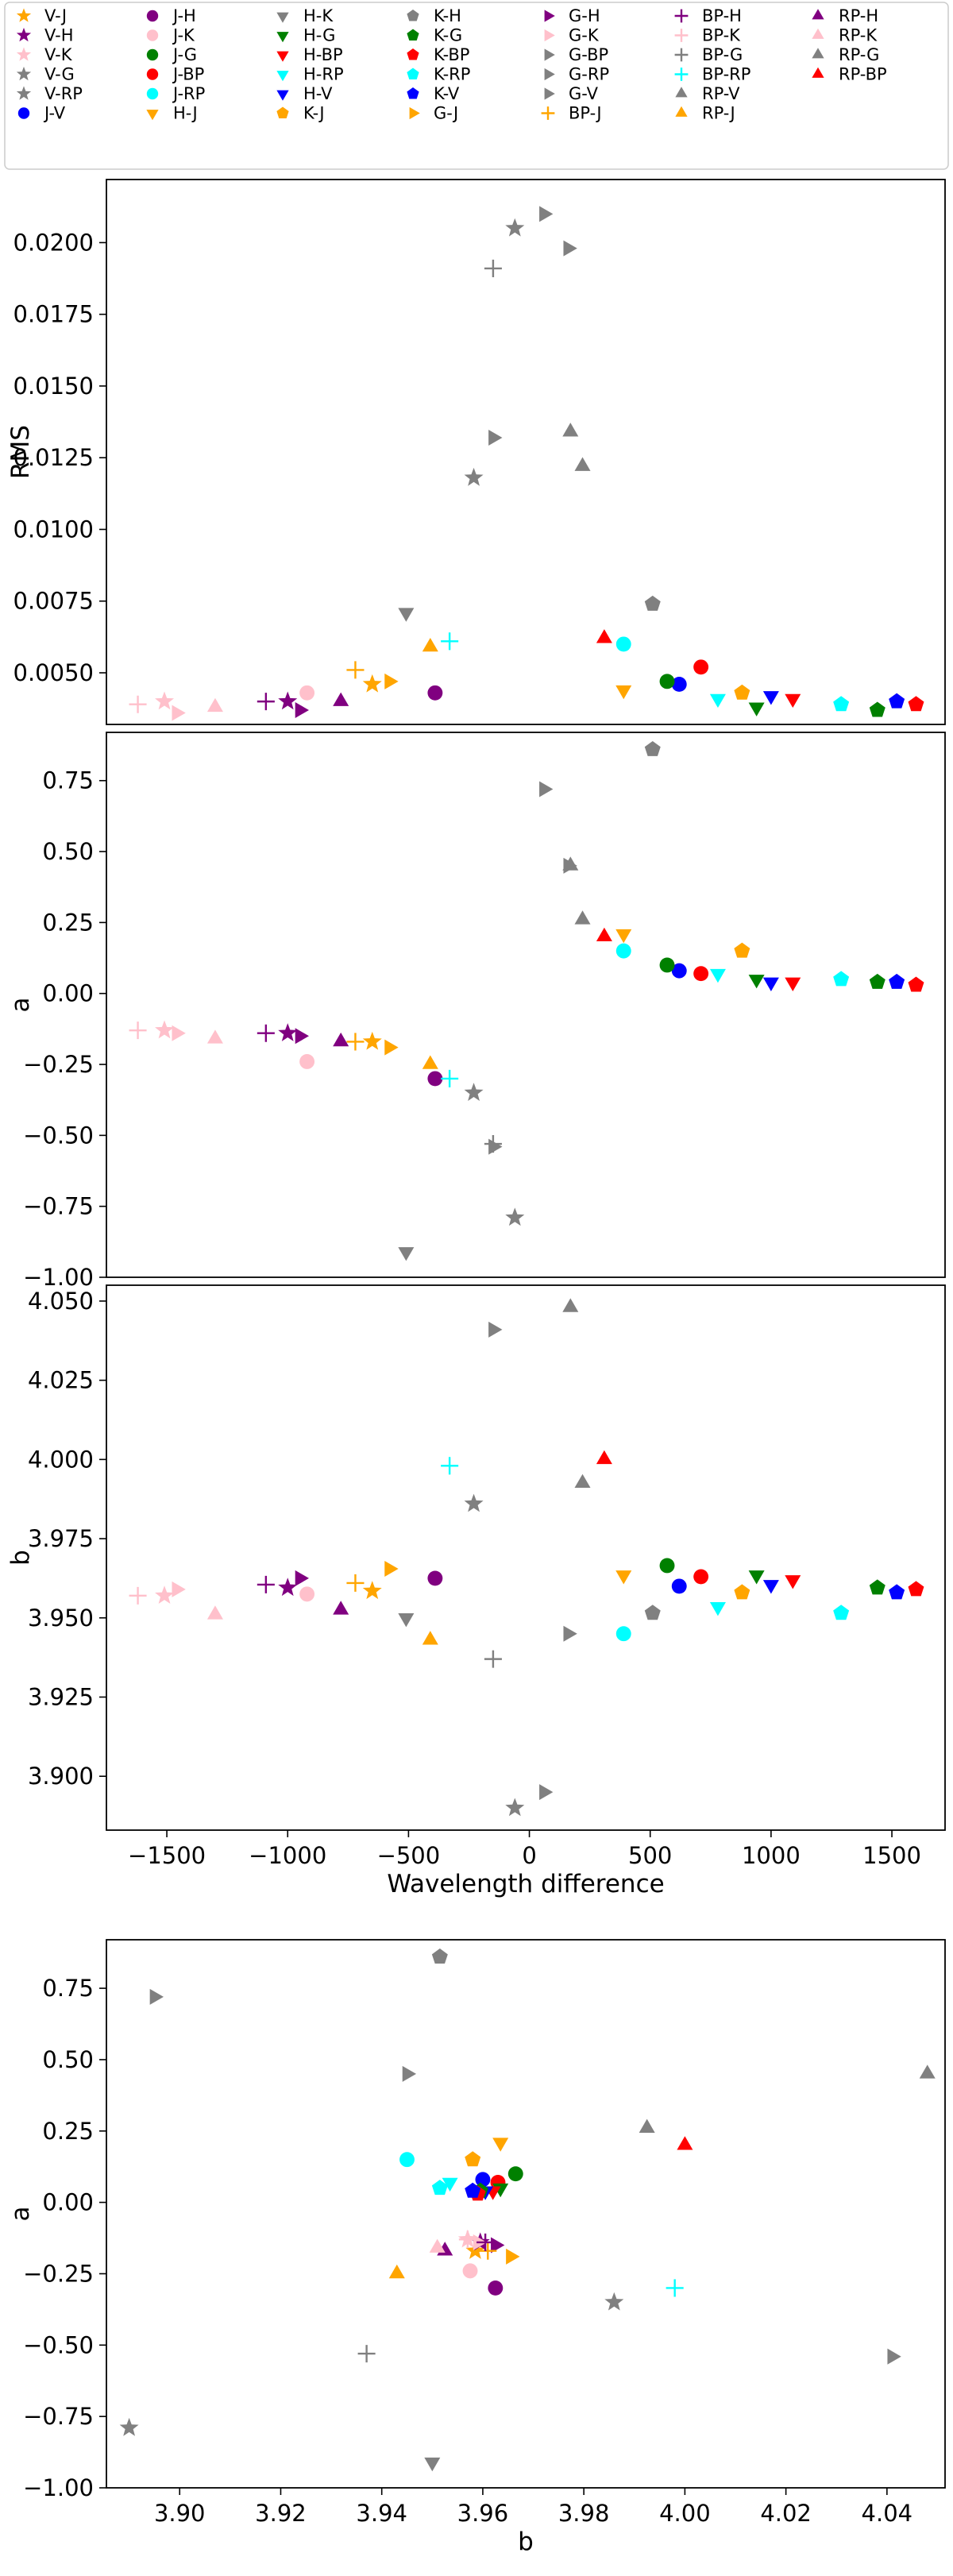  Describe the element at coordinates (61, 1618) in the screenshot. I see `y-tick-label: 3.950` at that location.